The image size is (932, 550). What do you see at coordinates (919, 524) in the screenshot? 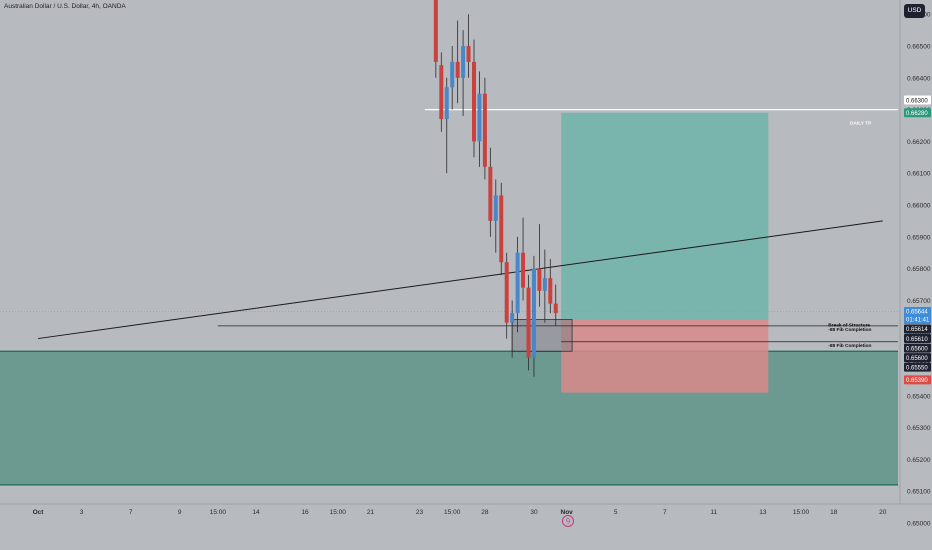
I see `price-tick-label: 0.65000` at bounding box center [919, 524].